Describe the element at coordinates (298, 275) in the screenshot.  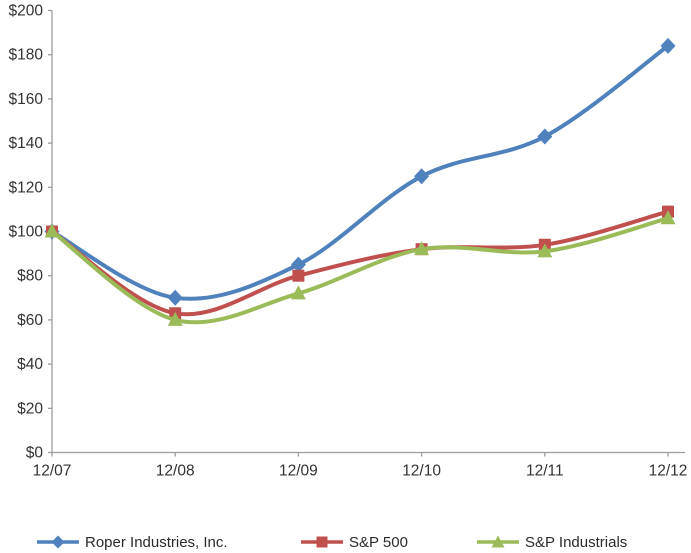
I see `s-p-500-marker` at that location.